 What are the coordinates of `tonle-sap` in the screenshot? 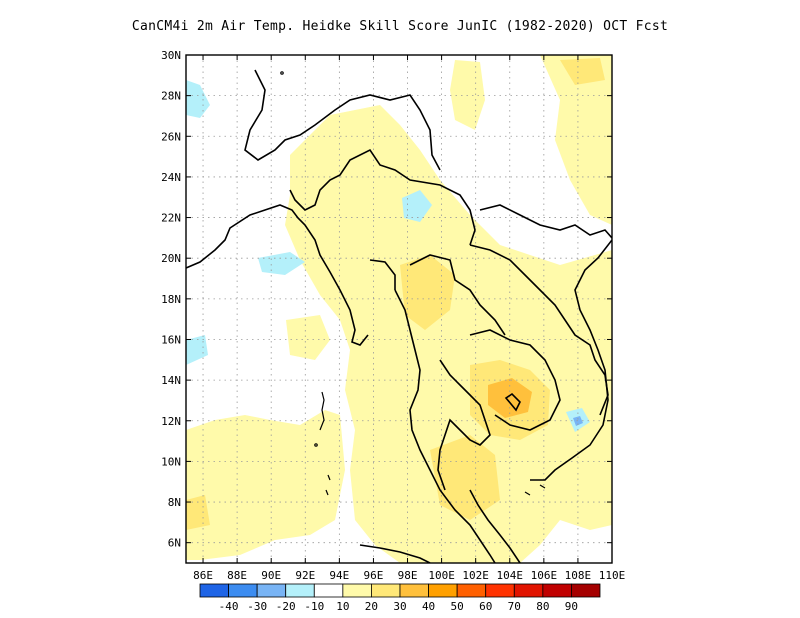 It's located at (512, 402).